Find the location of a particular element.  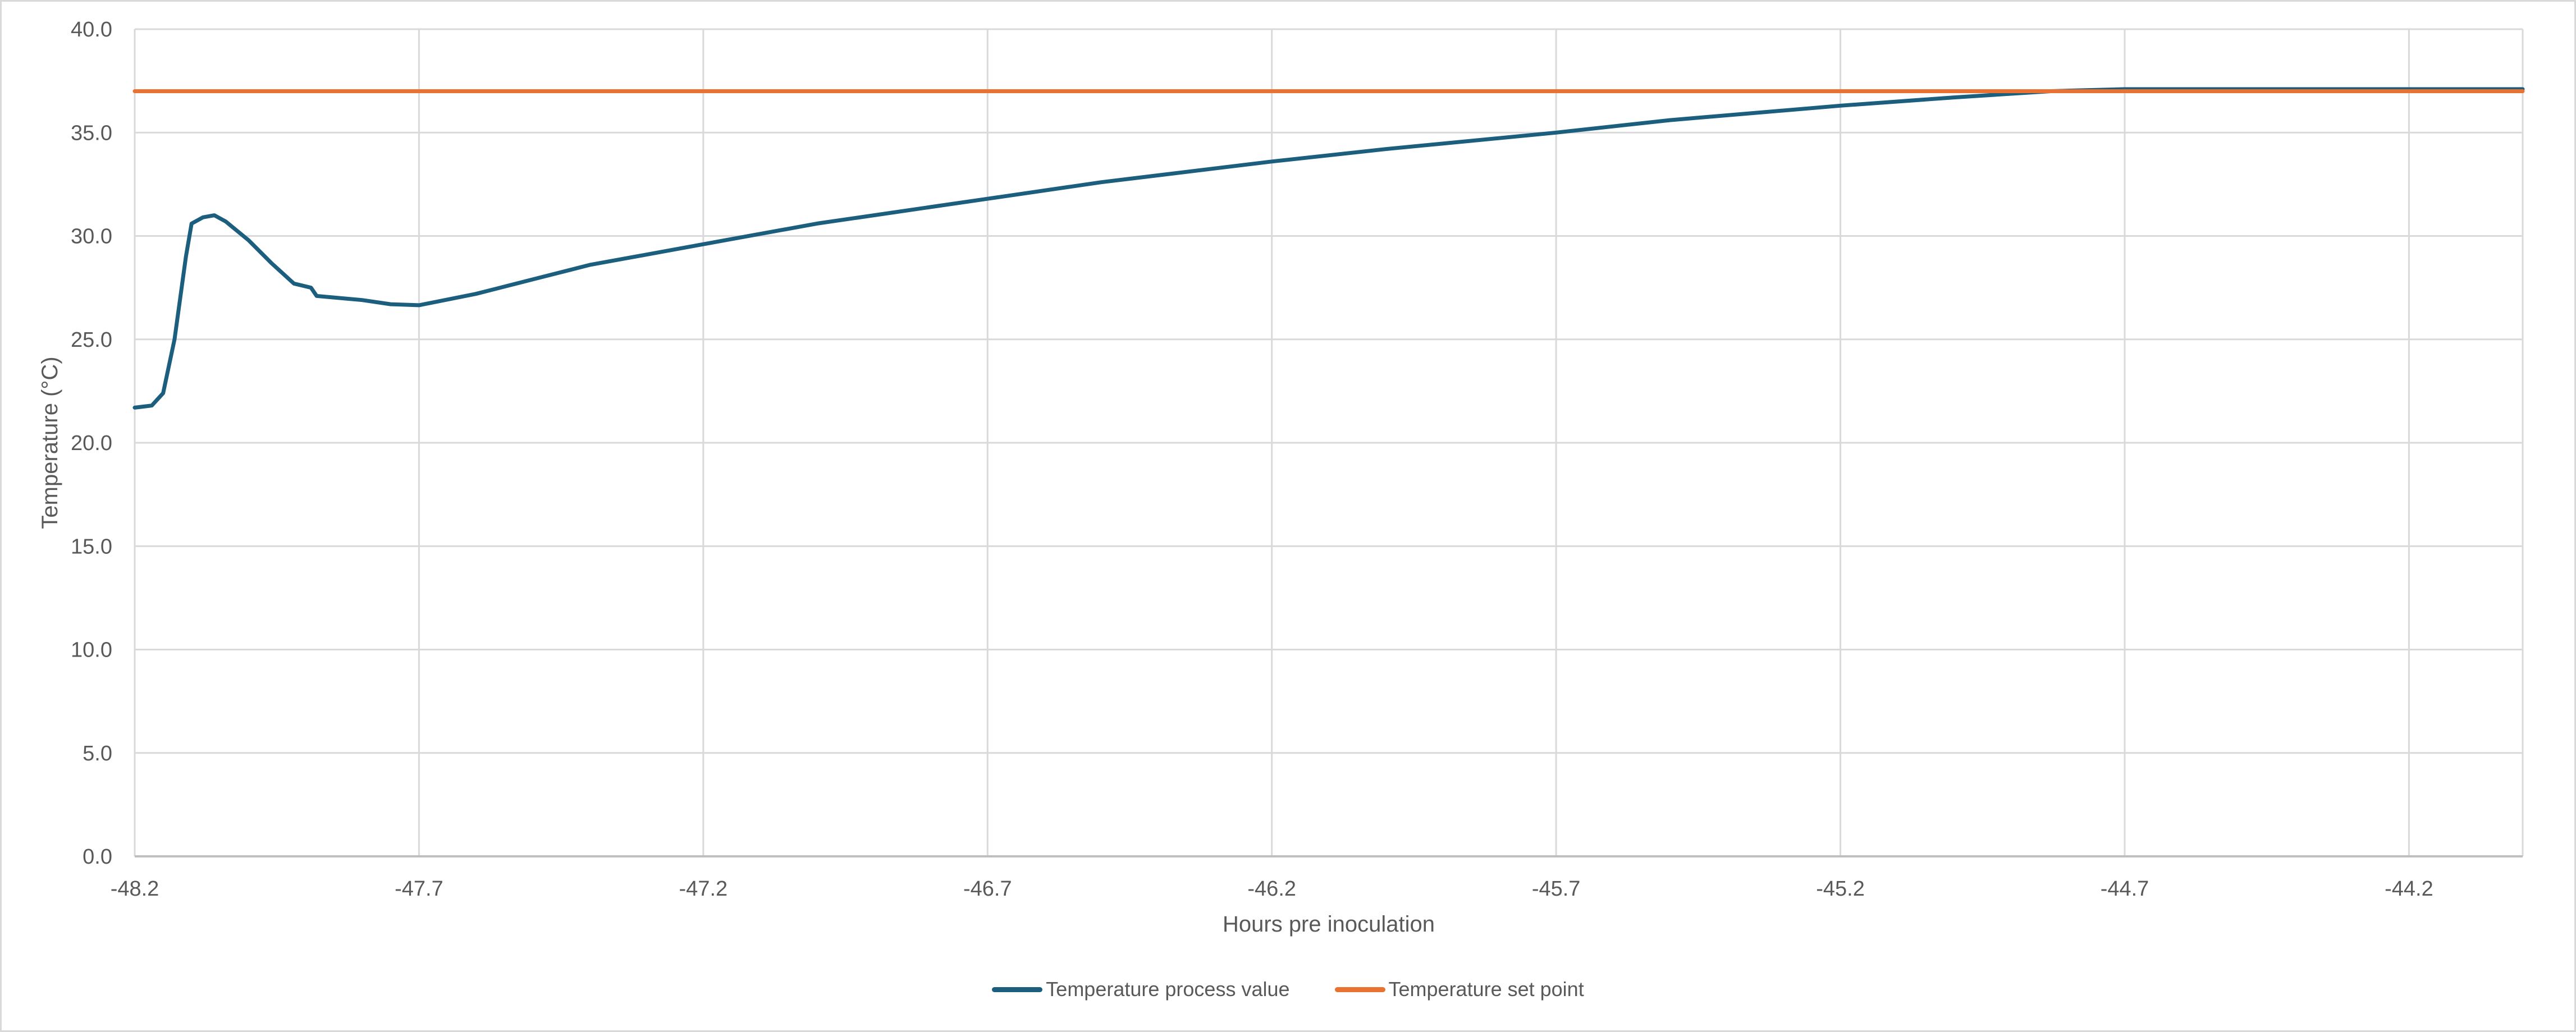

y-tick-label: 5.0 is located at coordinates (97, 754).